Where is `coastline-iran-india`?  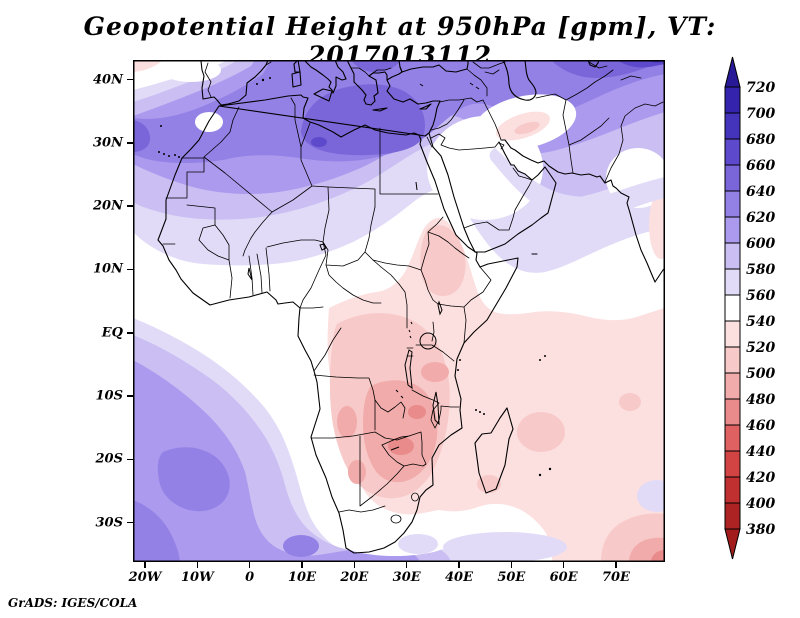 coastline-iran-india is located at coordinates (582, 211).